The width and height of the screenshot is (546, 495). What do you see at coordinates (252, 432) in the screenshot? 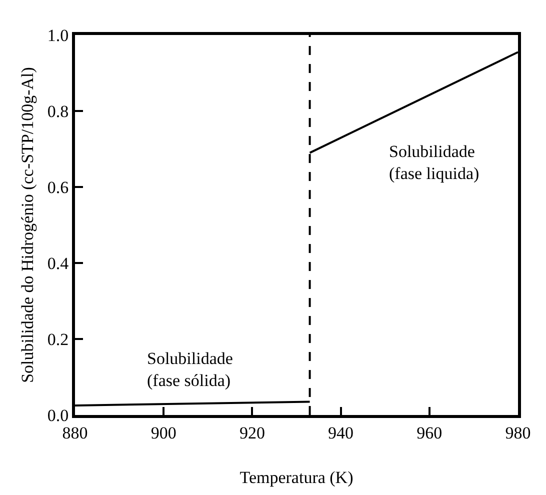
I see `x-tick-label: 920` at bounding box center [252, 432].